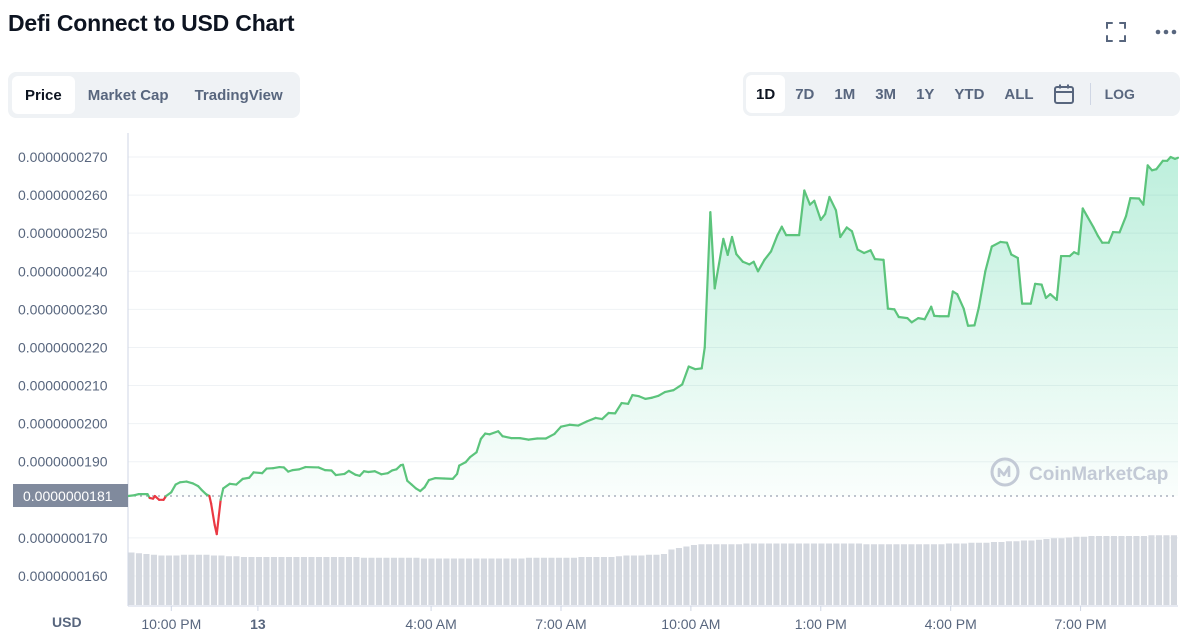  What do you see at coordinates (128, 95) in the screenshot?
I see `tab-market-cap: Market Cap` at bounding box center [128, 95].